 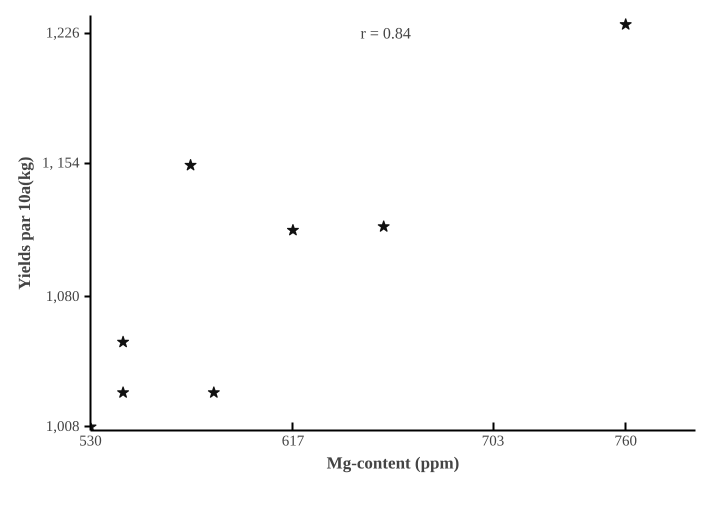 What do you see at coordinates (90, 442) in the screenshot?
I see `x-tick-label: 530` at bounding box center [90, 442].